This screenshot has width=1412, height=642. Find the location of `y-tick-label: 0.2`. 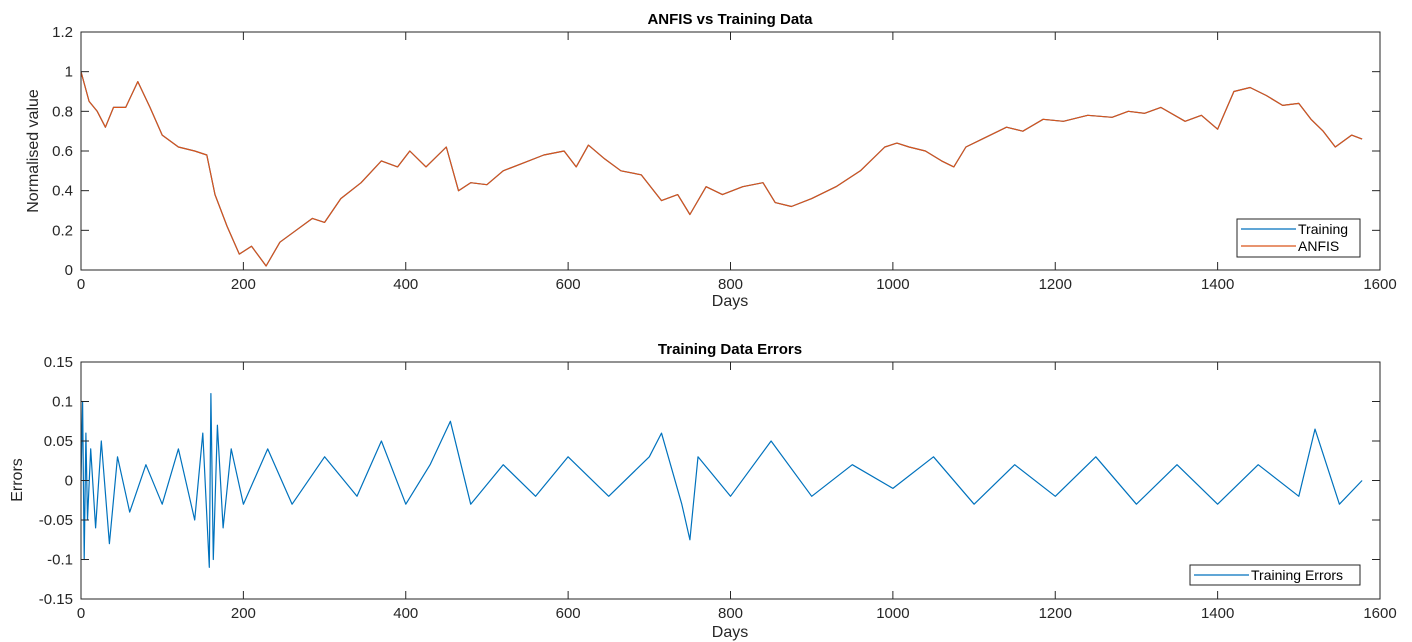

y-tick-label: 0.2 is located at coordinates (62, 230).